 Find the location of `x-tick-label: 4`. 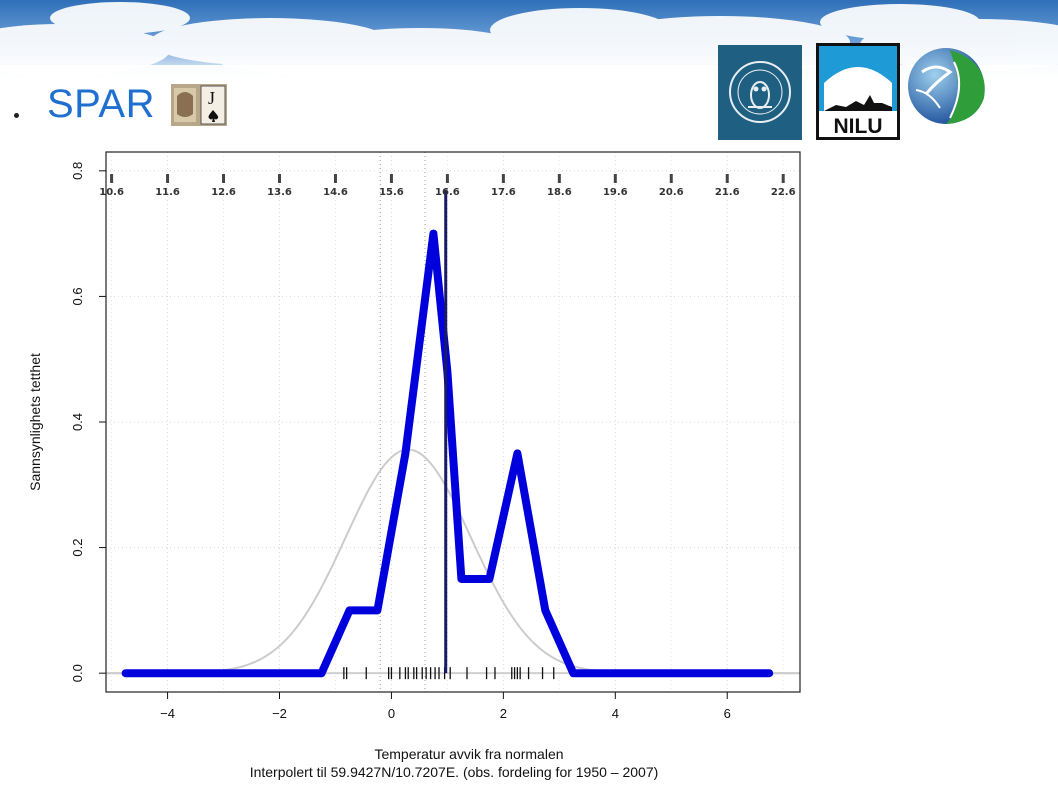

x-tick-label: 4 is located at coordinates (615, 713).